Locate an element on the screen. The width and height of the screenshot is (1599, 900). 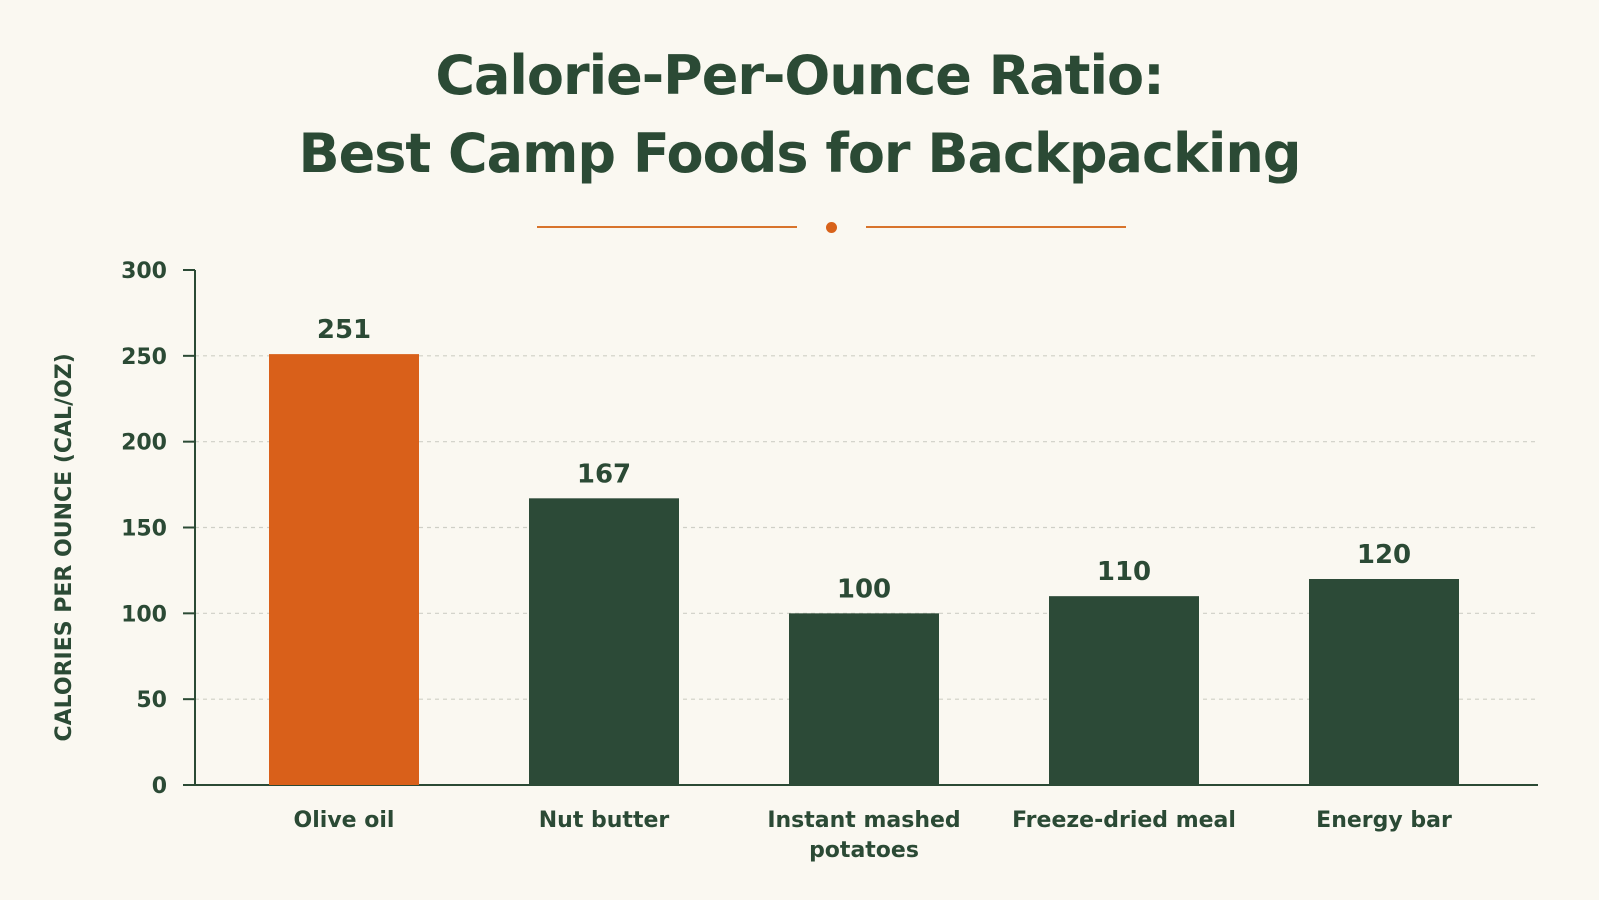
y-tick-label: 200 is located at coordinates (144, 443).